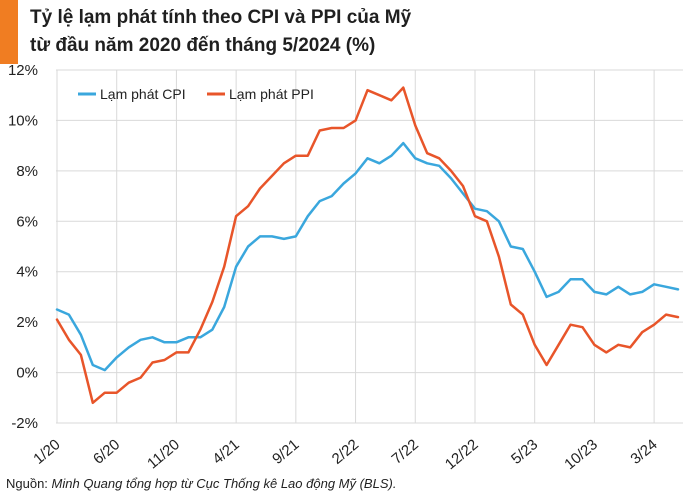  I want to click on x-tick-label: 2/22, so click(345, 452).